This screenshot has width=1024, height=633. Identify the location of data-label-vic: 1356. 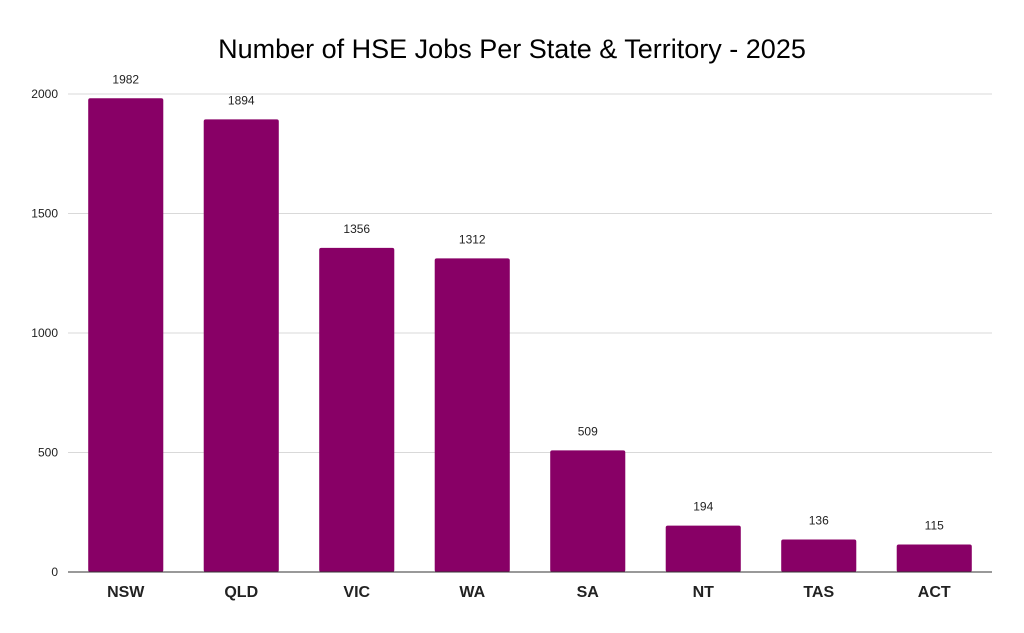
(356, 229).